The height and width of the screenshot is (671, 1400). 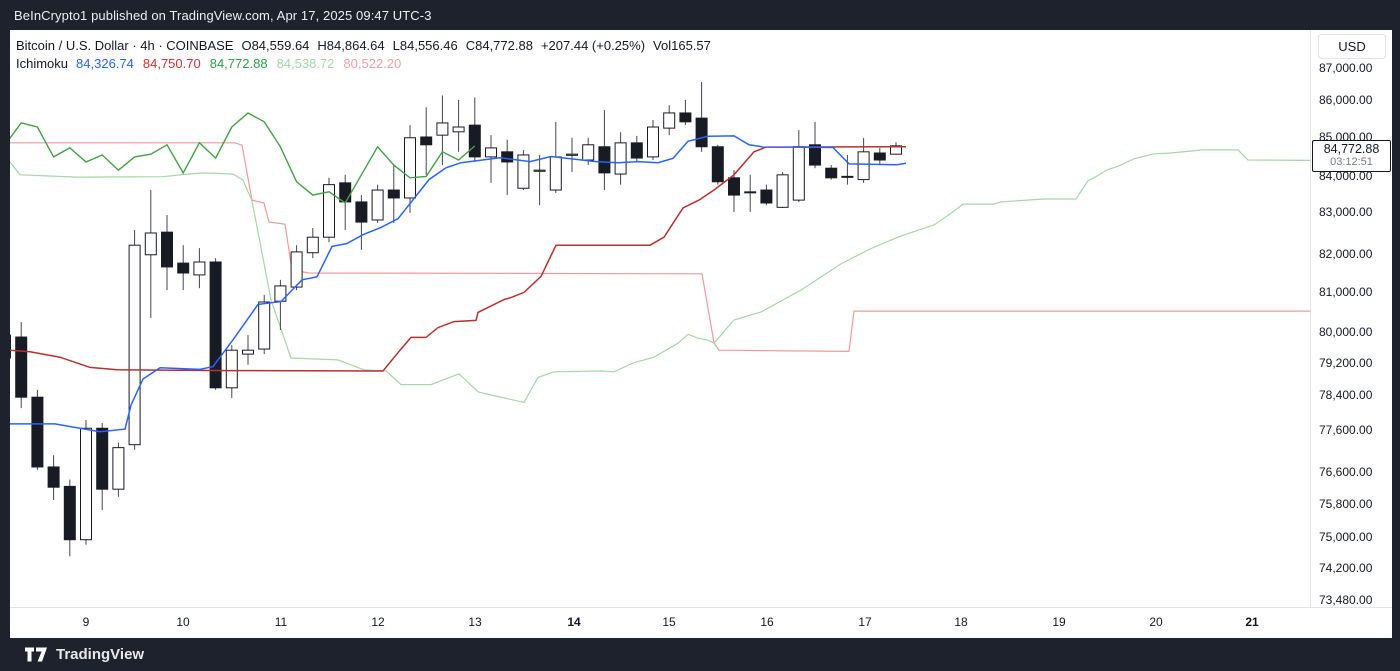 What do you see at coordinates (1346, 212) in the screenshot?
I see `price-tick-label: 83,000.00` at bounding box center [1346, 212].